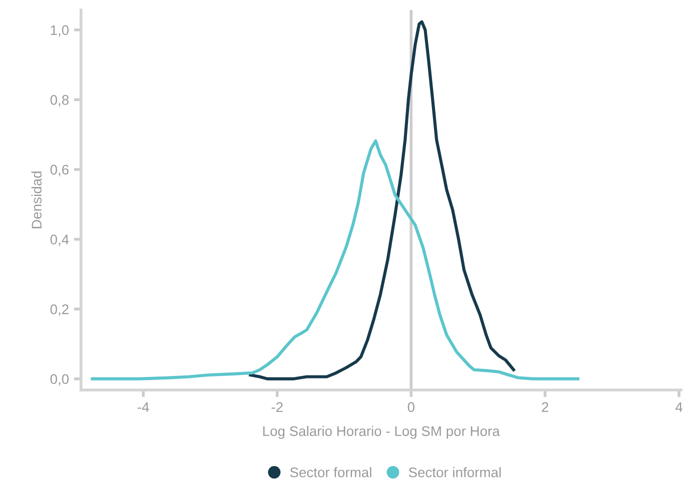  What do you see at coordinates (277, 407) in the screenshot?
I see `x-tick-label: -2` at bounding box center [277, 407].